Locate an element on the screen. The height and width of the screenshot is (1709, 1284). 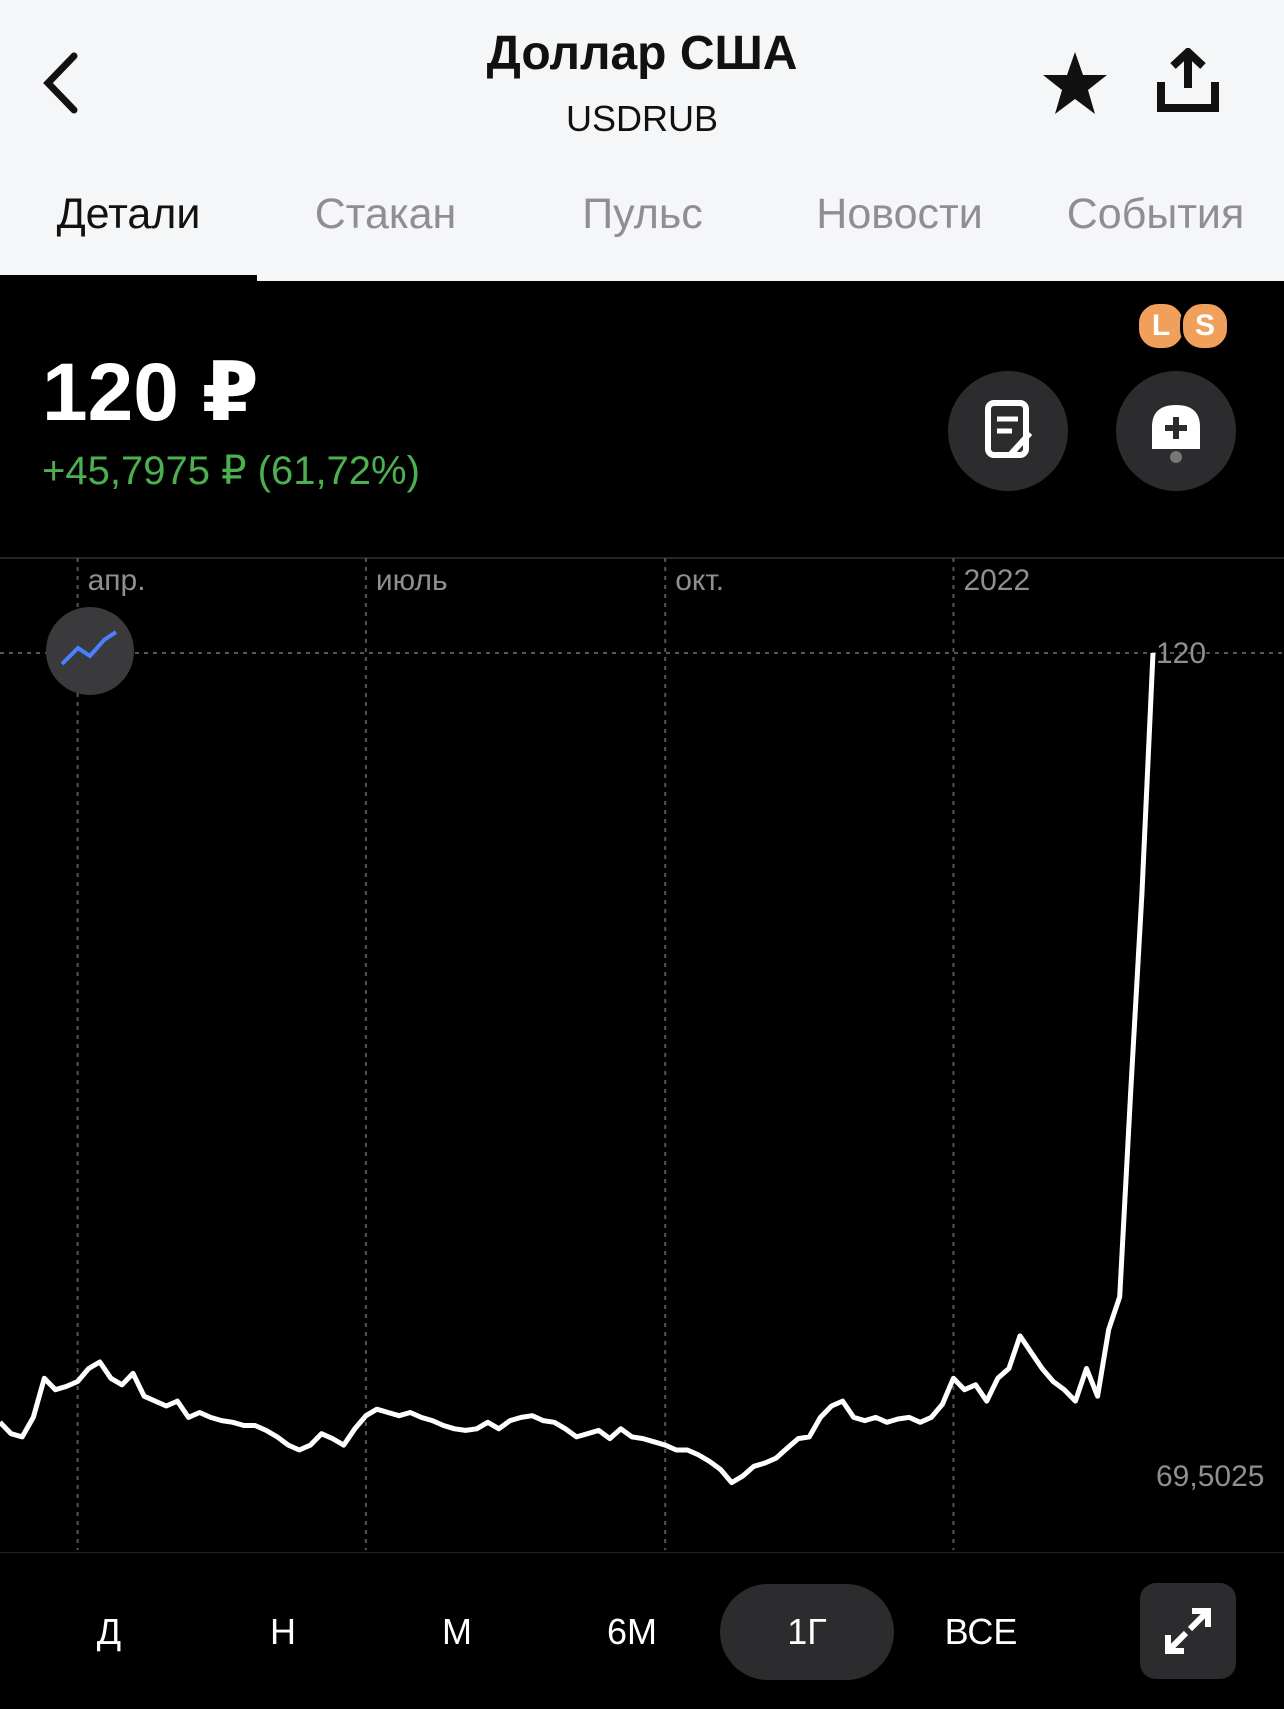
tab: Стакан is located at coordinates (385, 214).